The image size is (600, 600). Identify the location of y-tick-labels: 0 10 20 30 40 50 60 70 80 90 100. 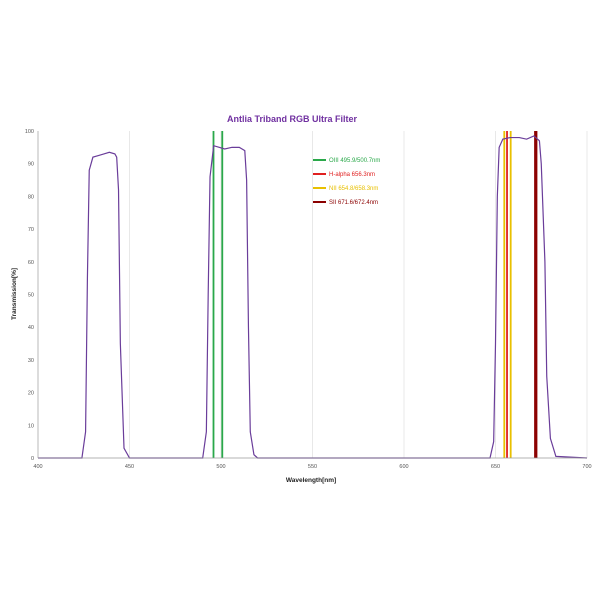
(29, 295).